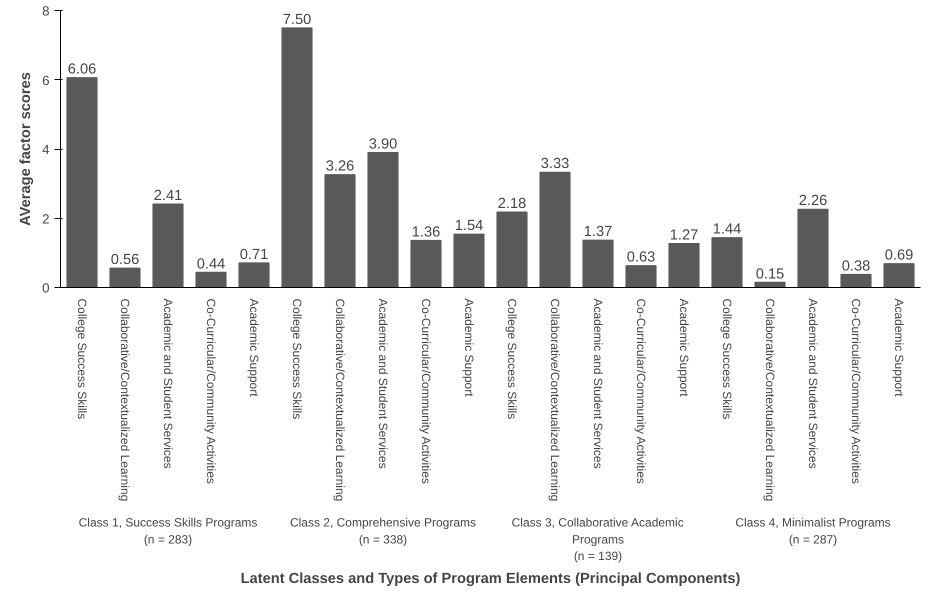 This screenshot has height=597, width=938. I want to click on data-label: 2.41, so click(168, 196).